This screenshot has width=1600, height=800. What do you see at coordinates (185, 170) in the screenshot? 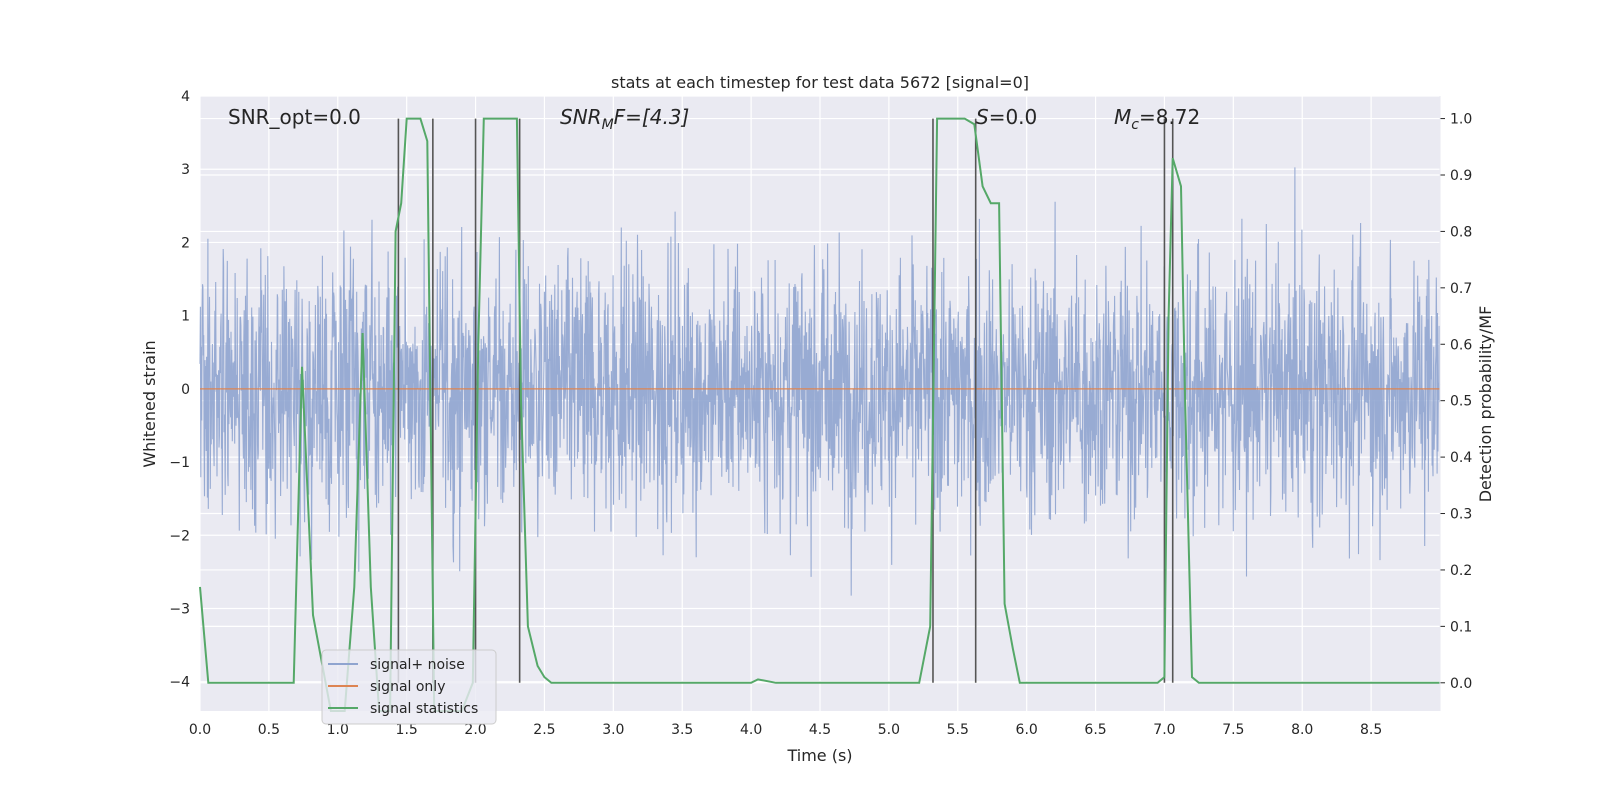
I see `y-tick-label: 3` at bounding box center [185, 170].